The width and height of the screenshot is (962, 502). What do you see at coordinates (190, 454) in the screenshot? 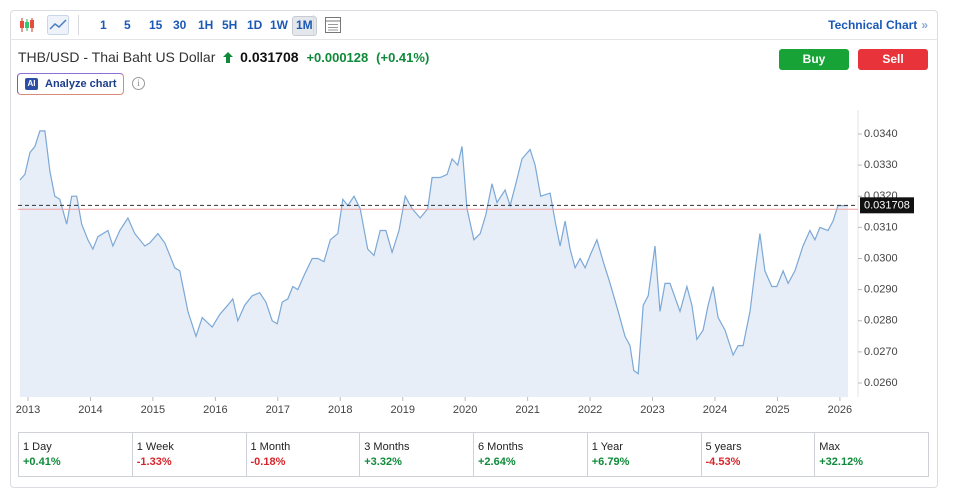
I see `performance-cell: 1 Week -1.33%` at bounding box center [190, 454].